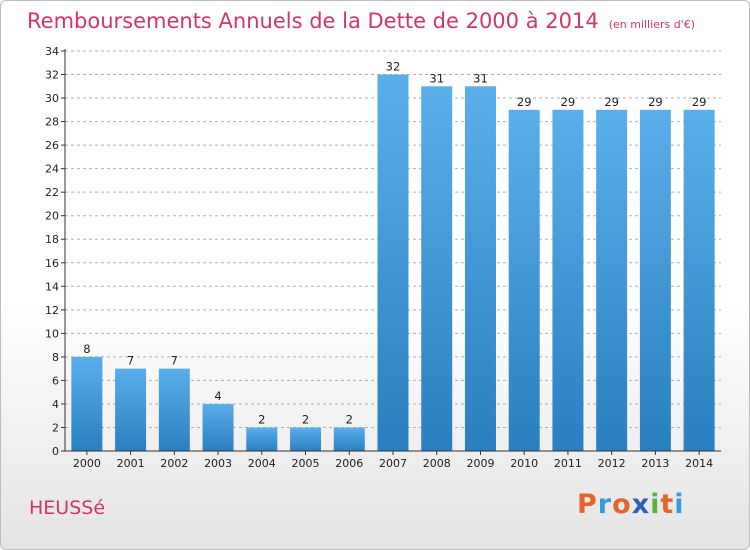 This screenshot has width=750, height=550. I want to click on x-tick-label: 2001, so click(131, 463).